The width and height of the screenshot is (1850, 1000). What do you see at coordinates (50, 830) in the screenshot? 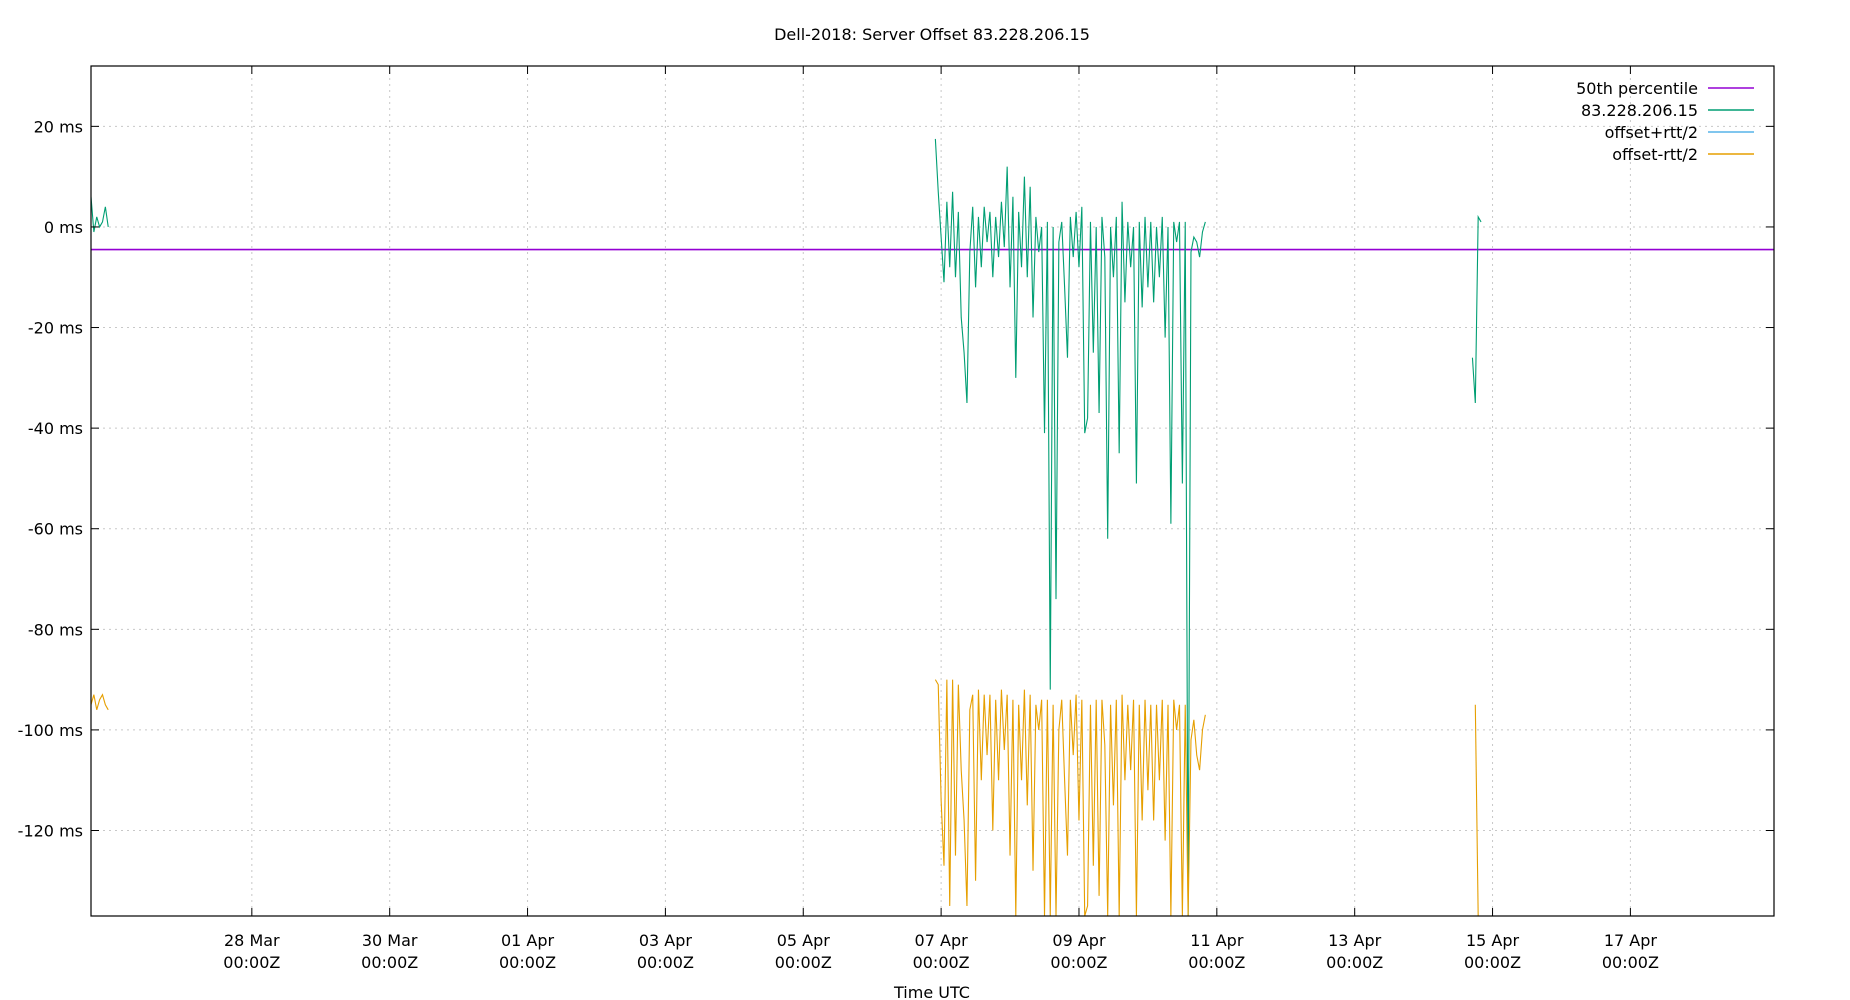
I see `y-tick-label: -120 ms` at bounding box center [50, 830].